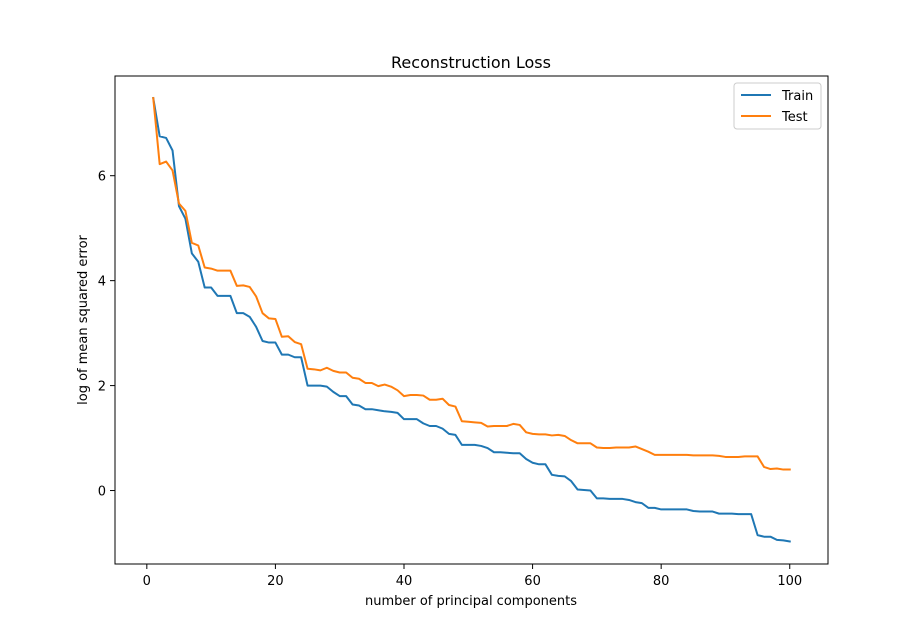 The image size is (919, 634). What do you see at coordinates (794, 117) in the screenshot?
I see `legend-label-test: Test` at bounding box center [794, 117].